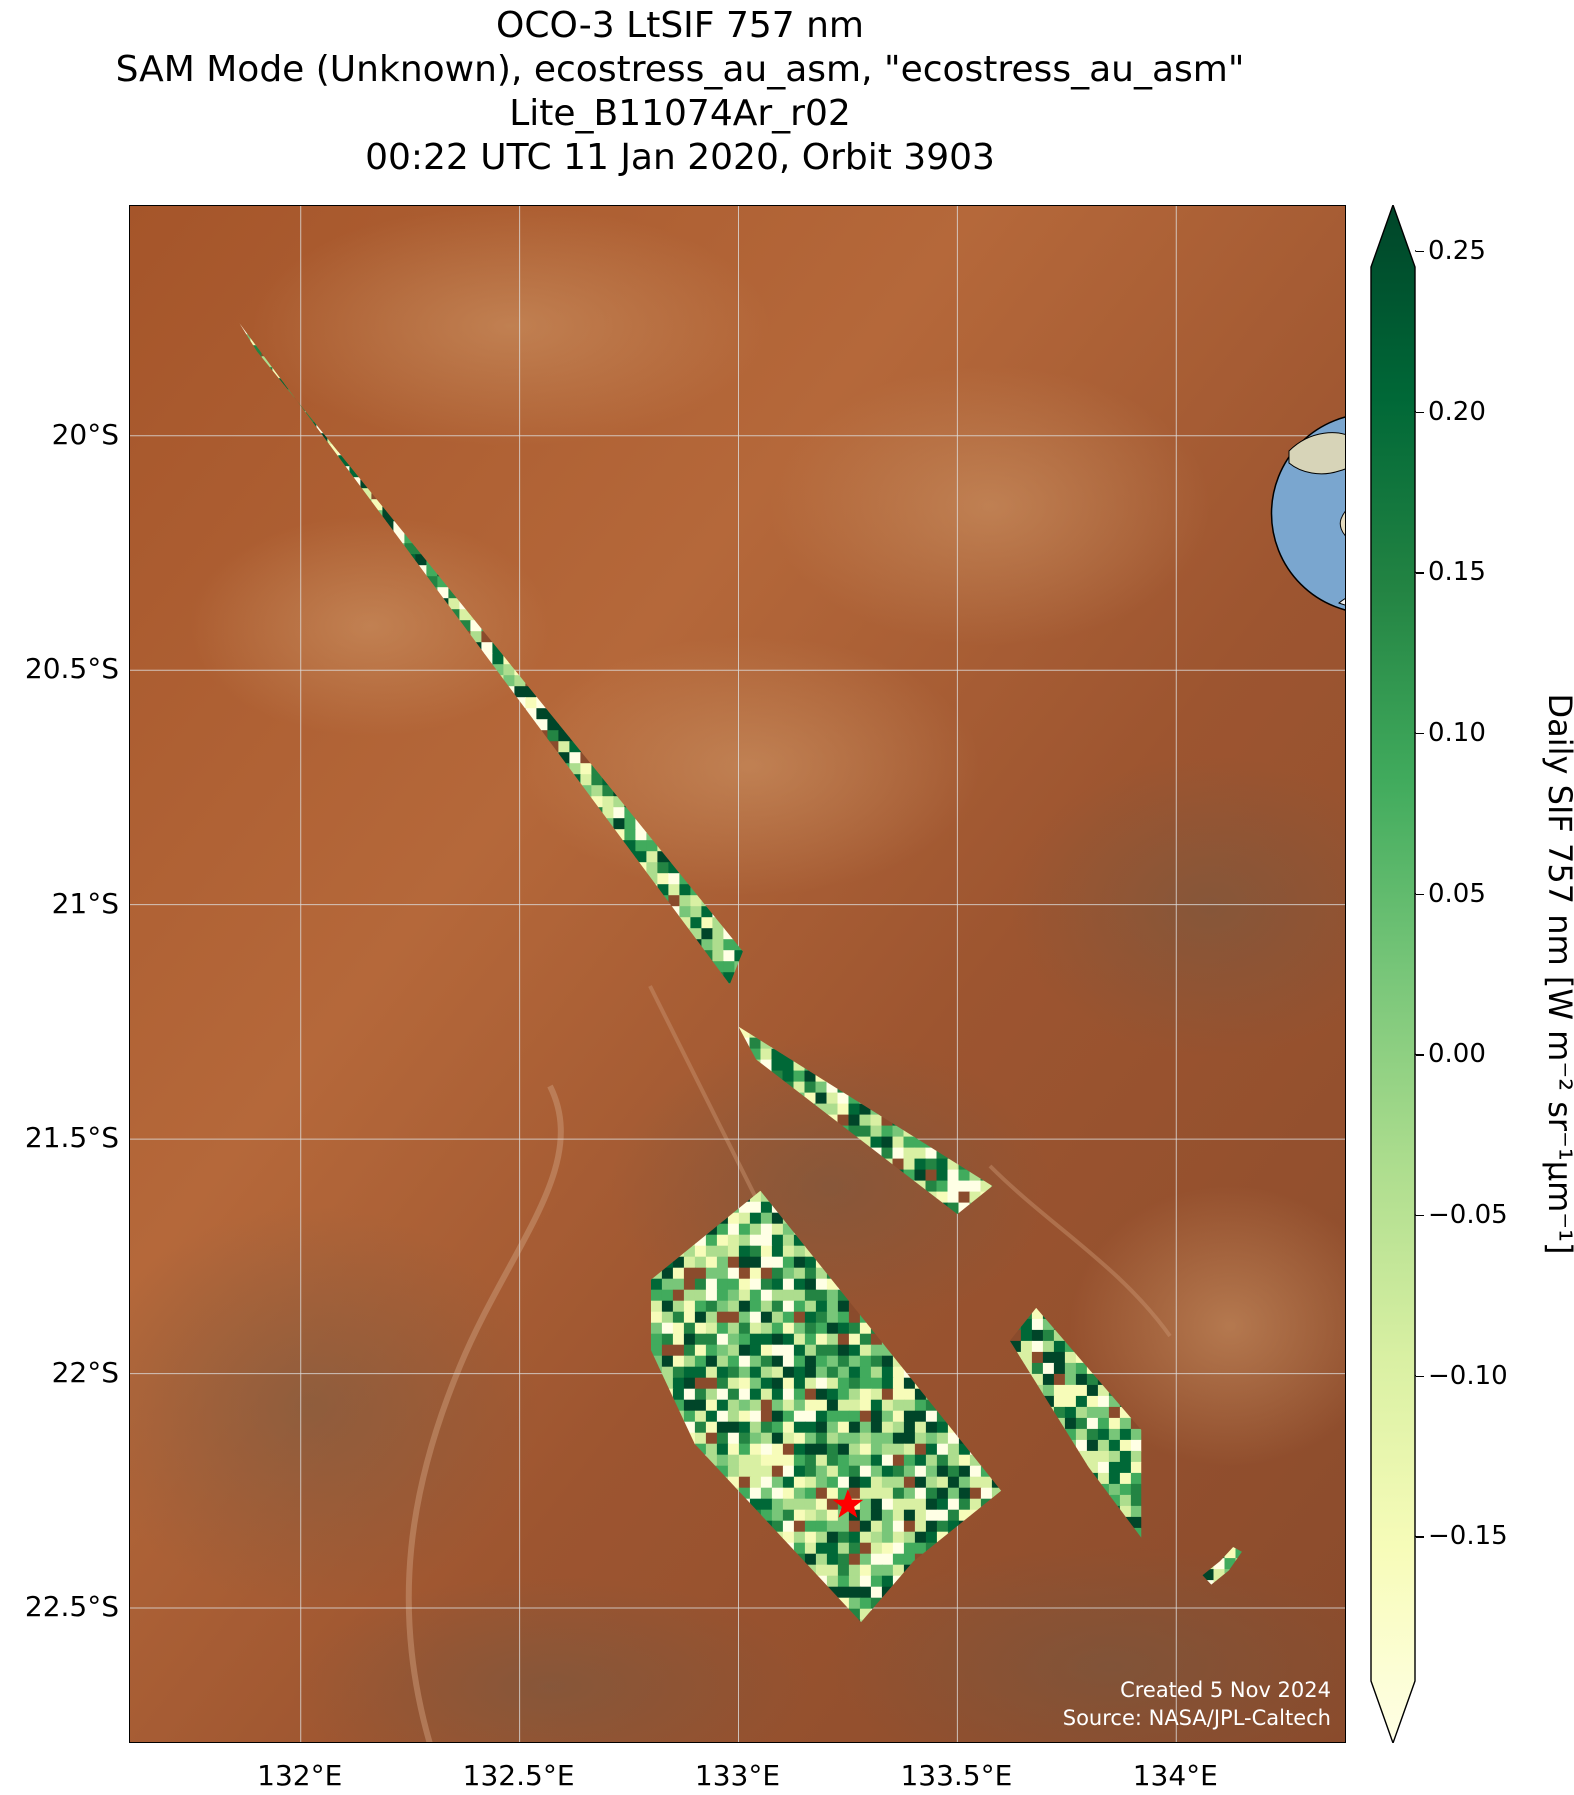  What do you see at coordinates (1175, 1775) in the screenshot?
I see `longitude-label: 134°E` at bounding box center [1175, 1775].